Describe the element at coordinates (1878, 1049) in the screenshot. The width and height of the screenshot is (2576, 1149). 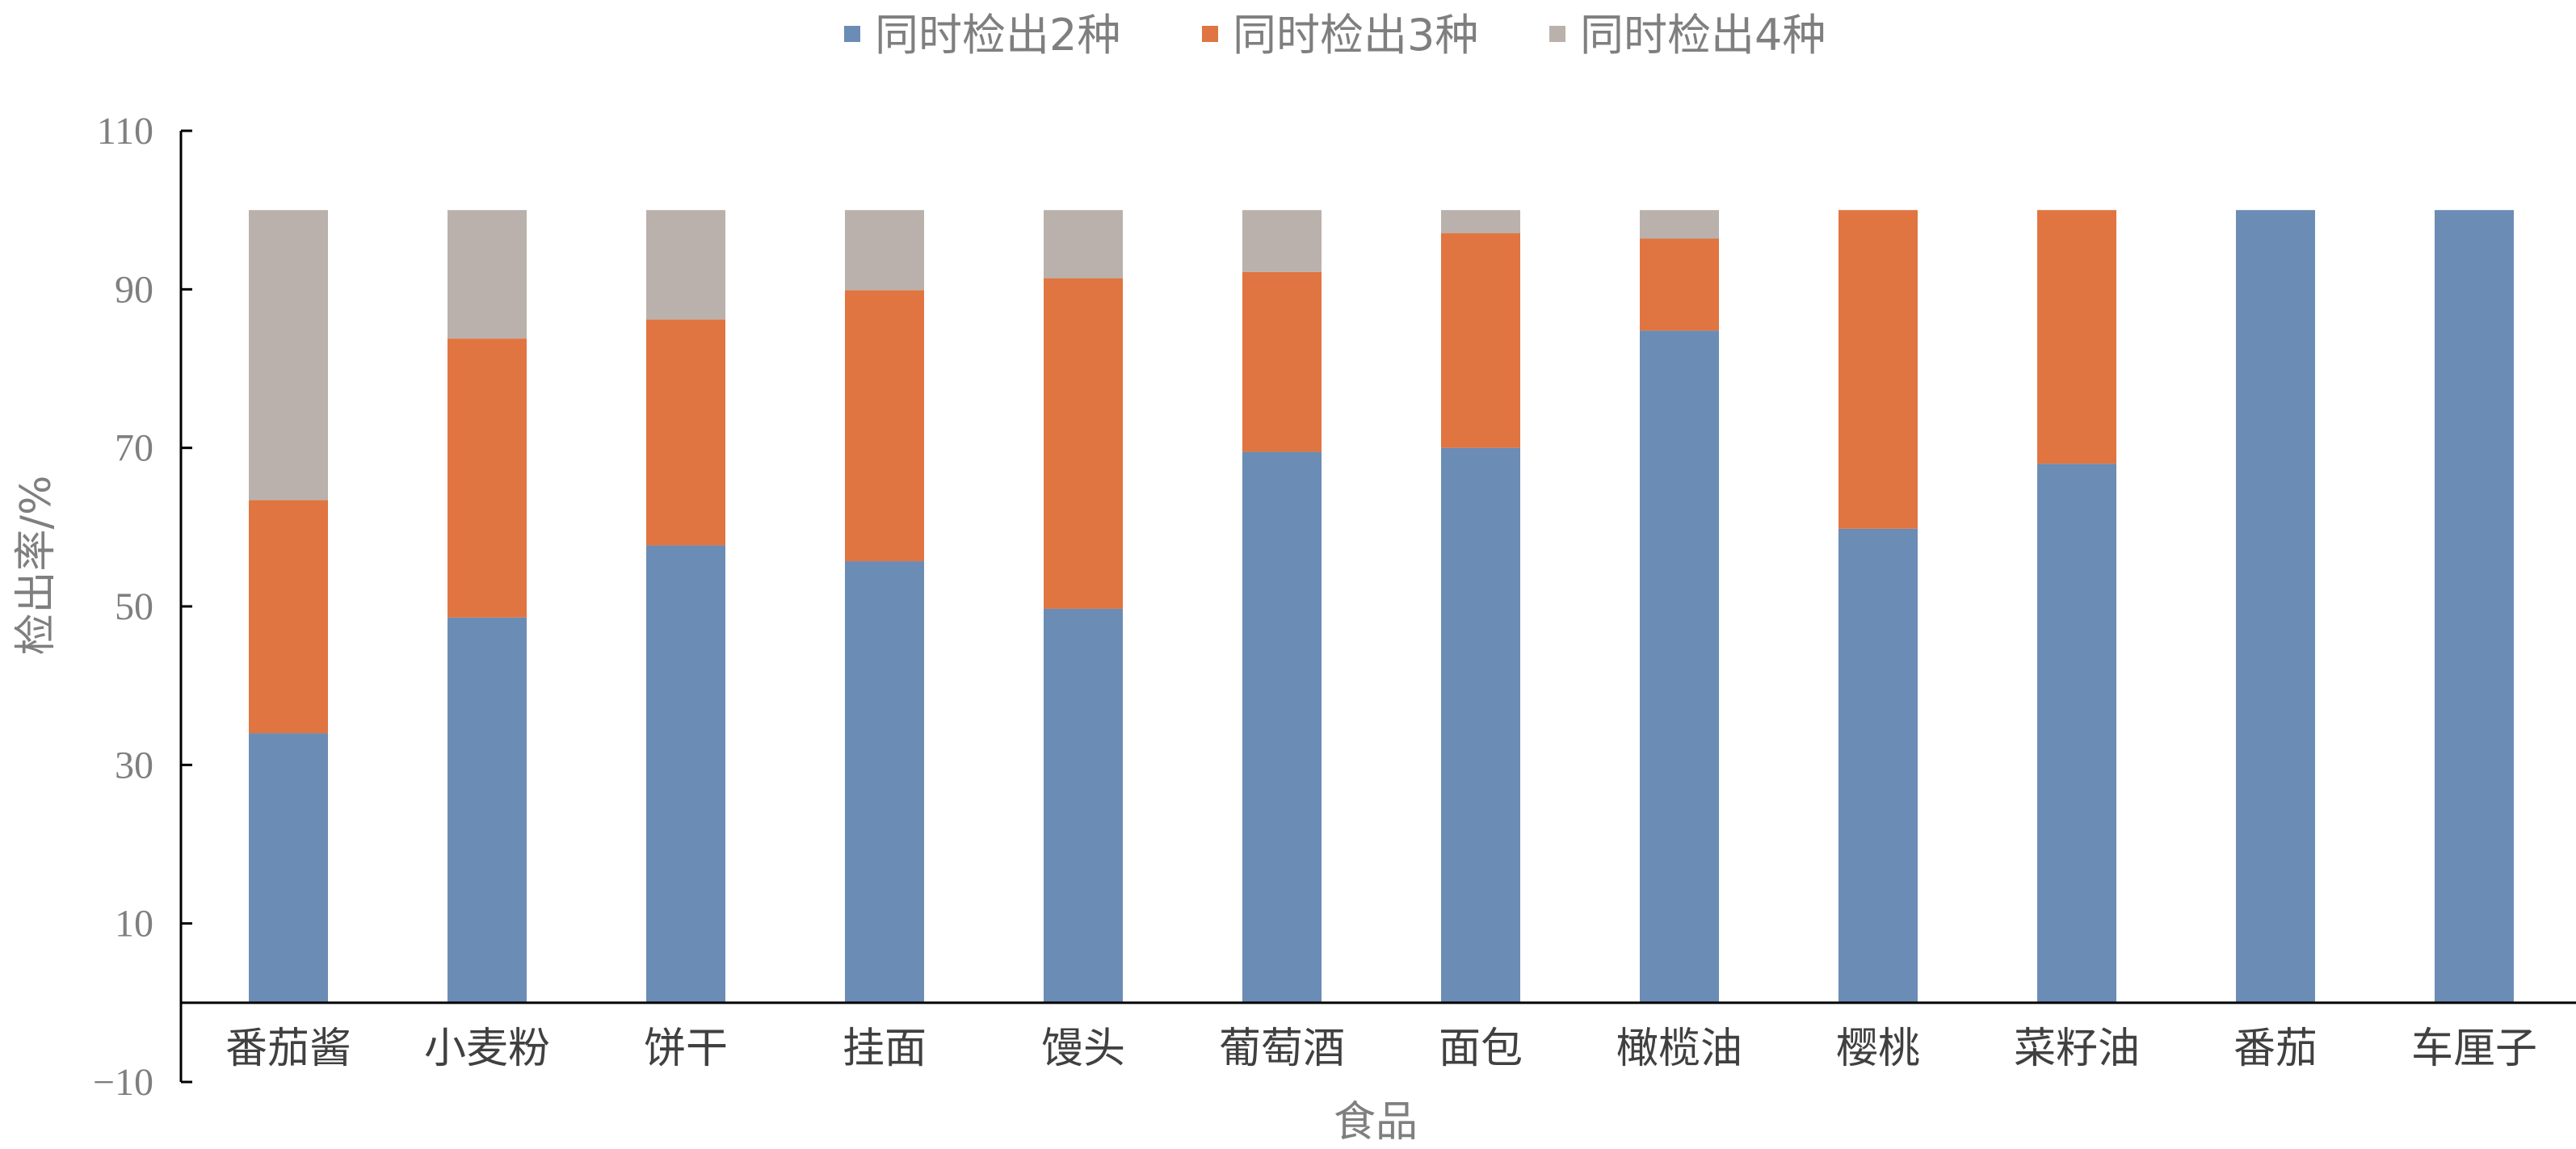
I see `x-tick-label: 樱桃` at that location.